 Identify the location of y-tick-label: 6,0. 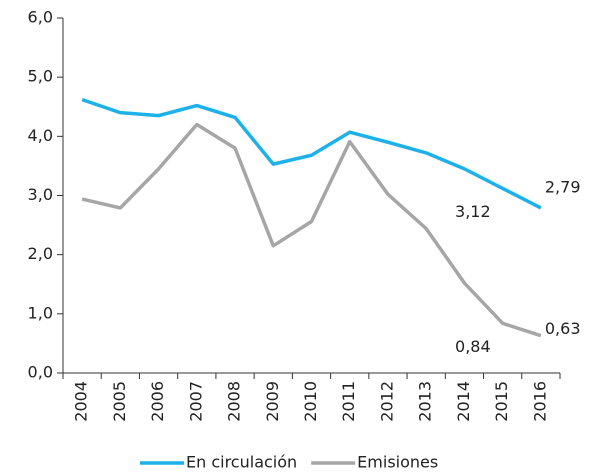
(40, 17).